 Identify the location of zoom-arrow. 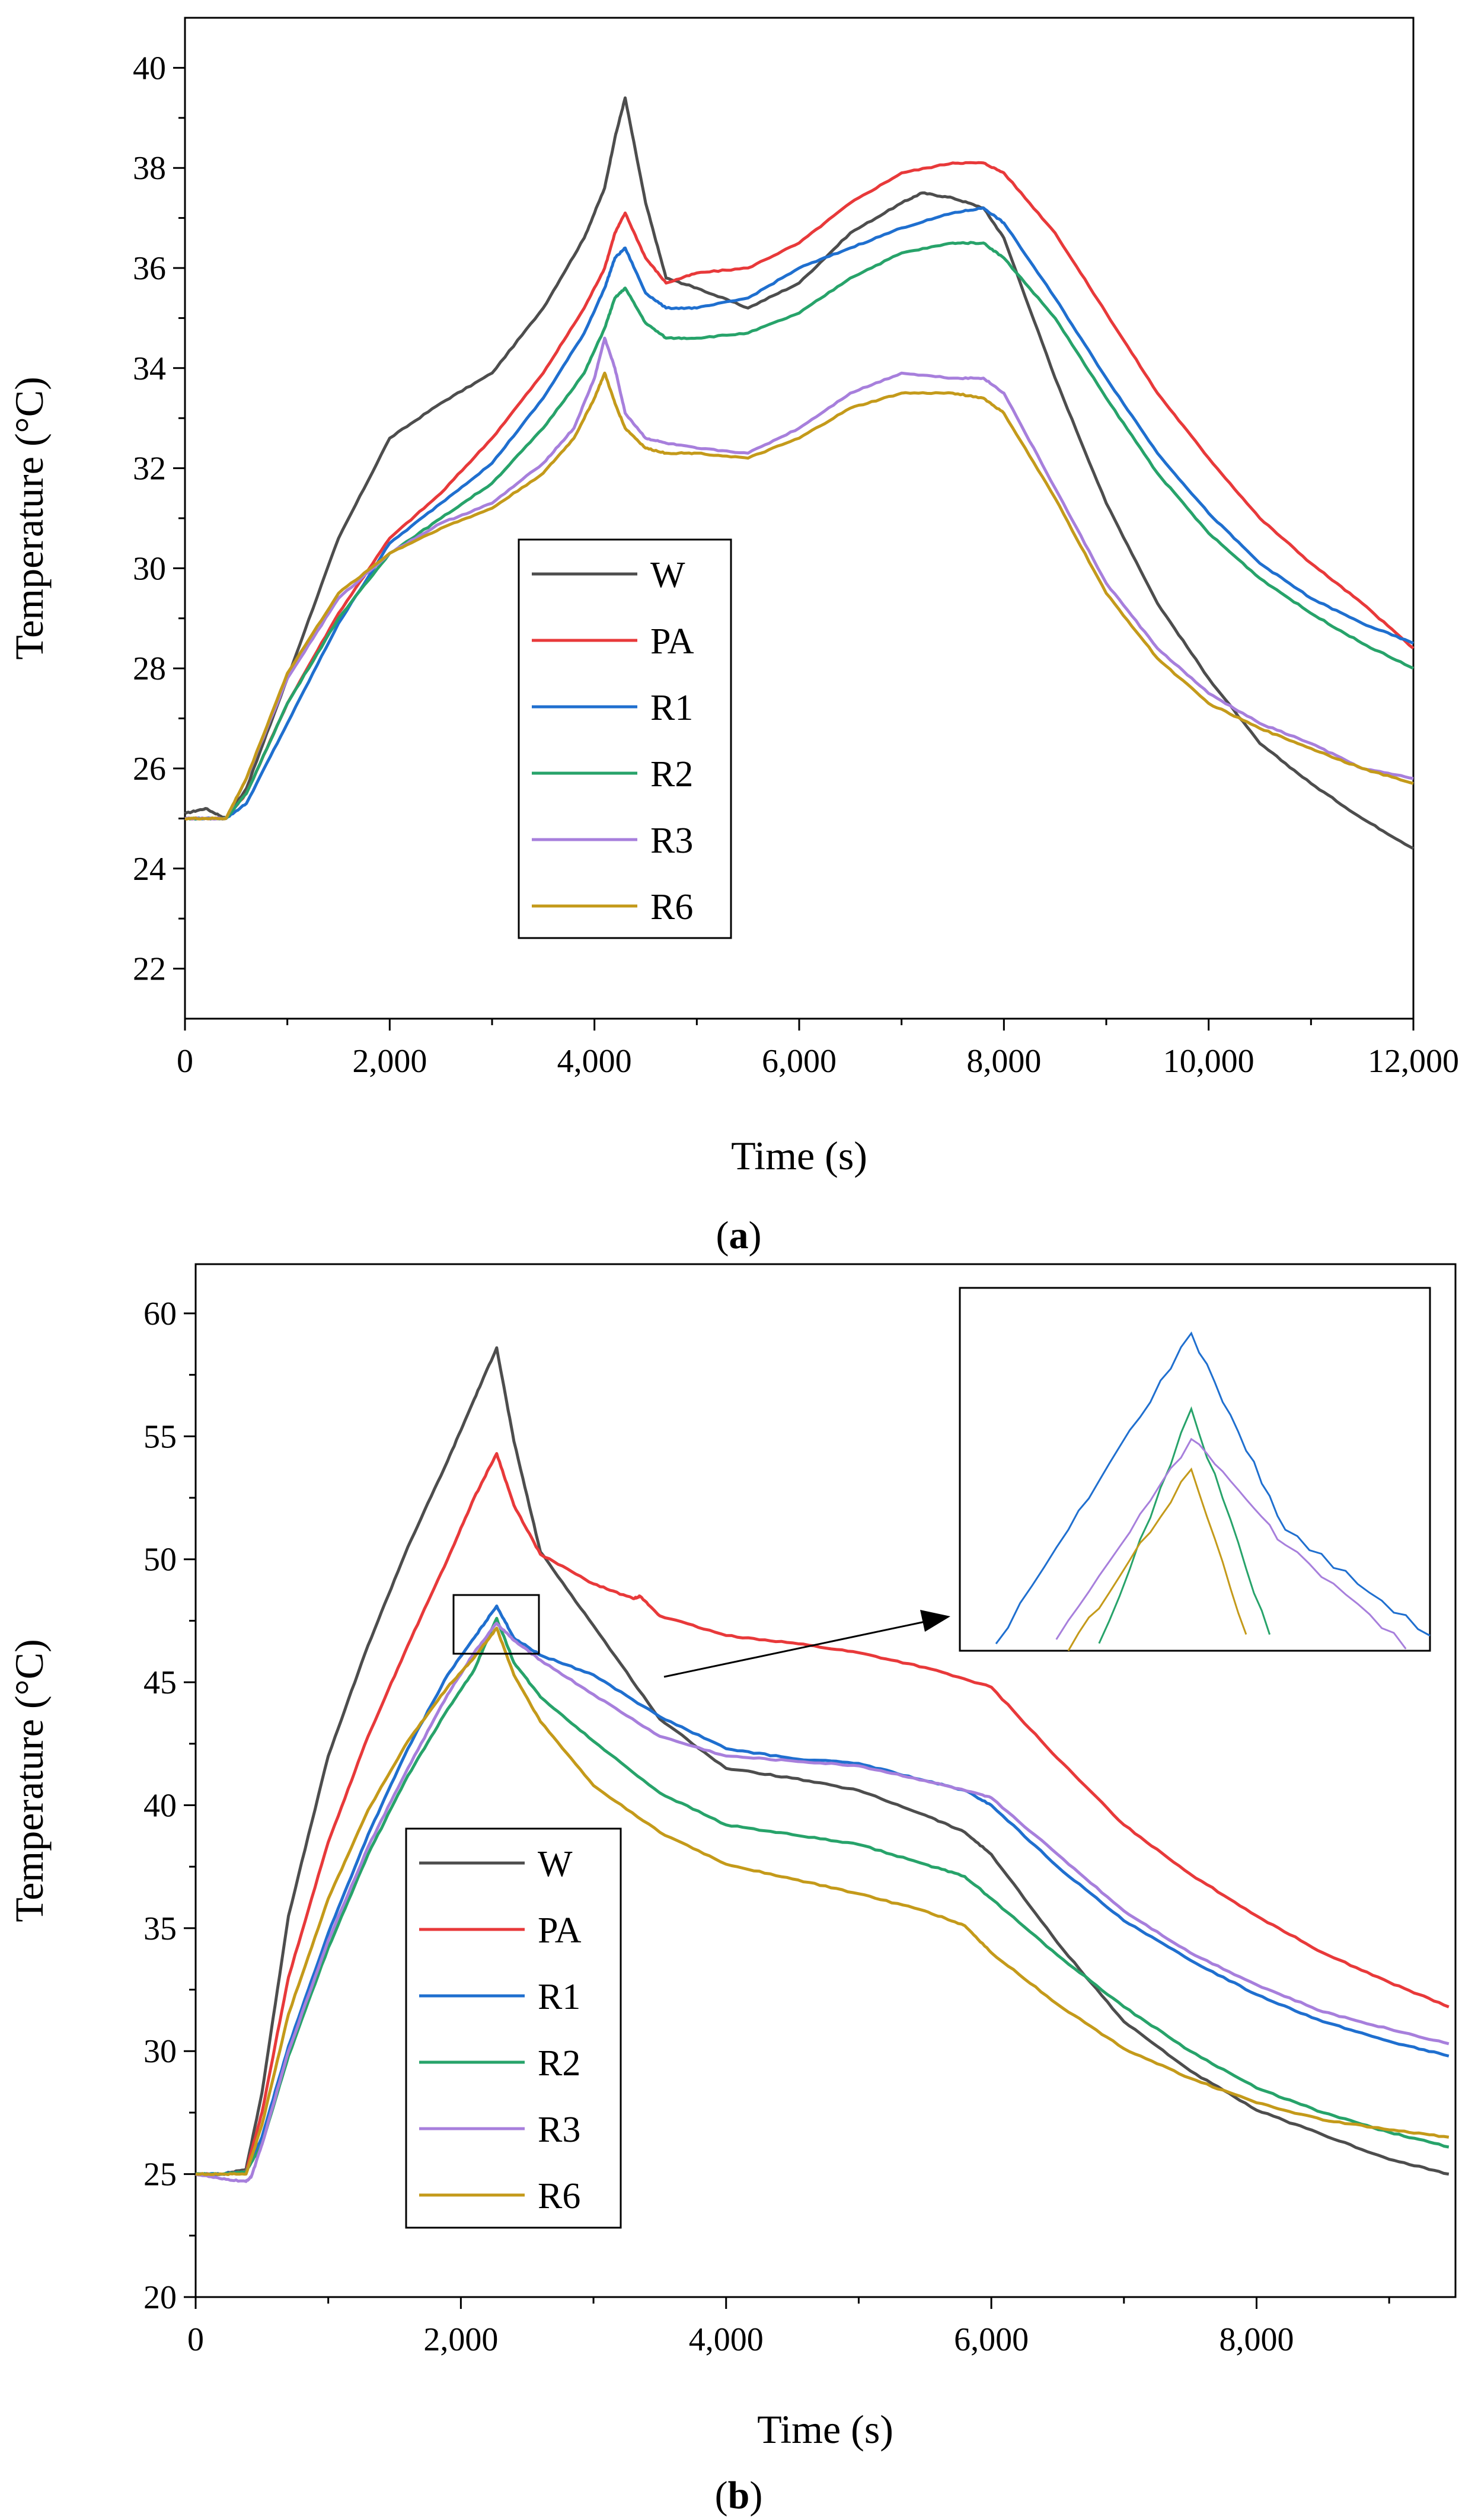
(794, 1649).